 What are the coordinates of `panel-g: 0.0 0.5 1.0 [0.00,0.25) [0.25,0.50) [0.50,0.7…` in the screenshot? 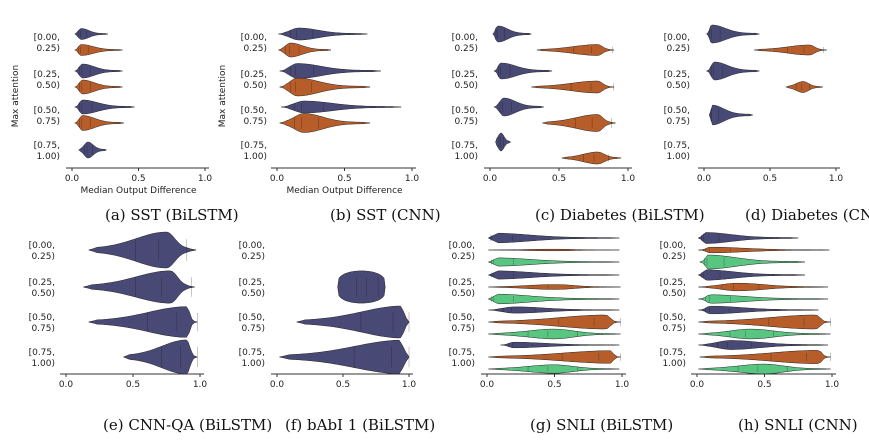 It's located at (561, 333).